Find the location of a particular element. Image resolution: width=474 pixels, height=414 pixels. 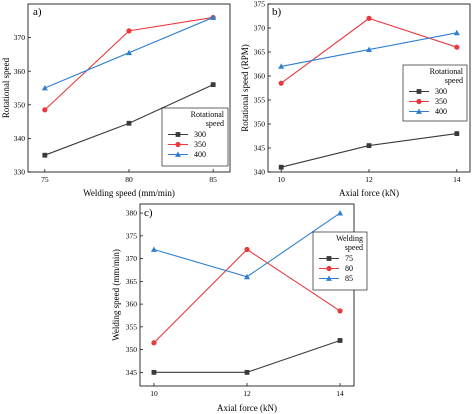

panel-label: a) is located at coordinates (37, 12).